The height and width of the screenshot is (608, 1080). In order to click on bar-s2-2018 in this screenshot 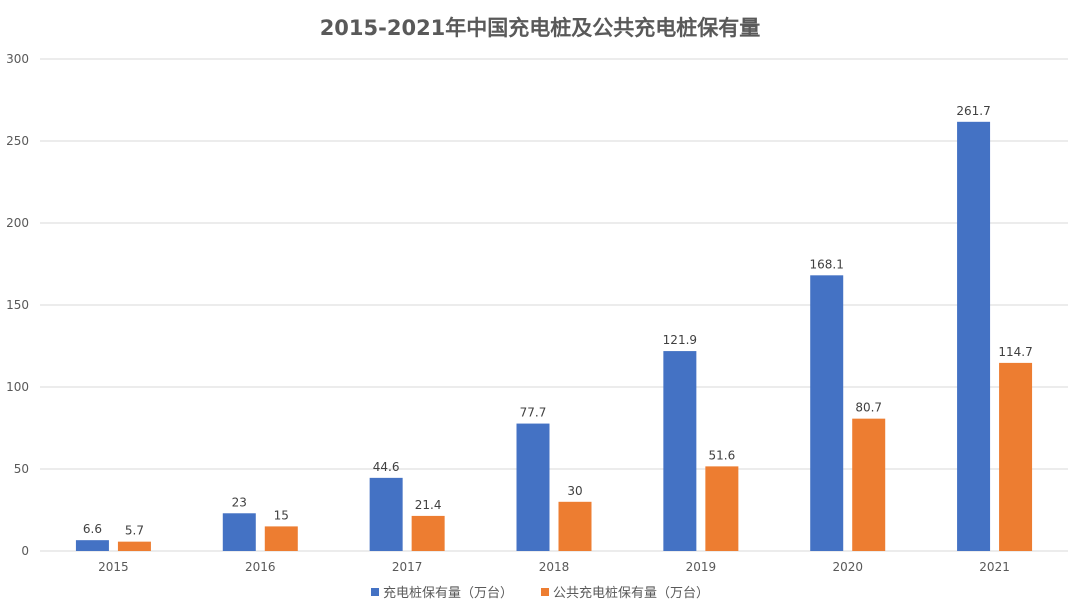, I will do `click(575, 526)`.